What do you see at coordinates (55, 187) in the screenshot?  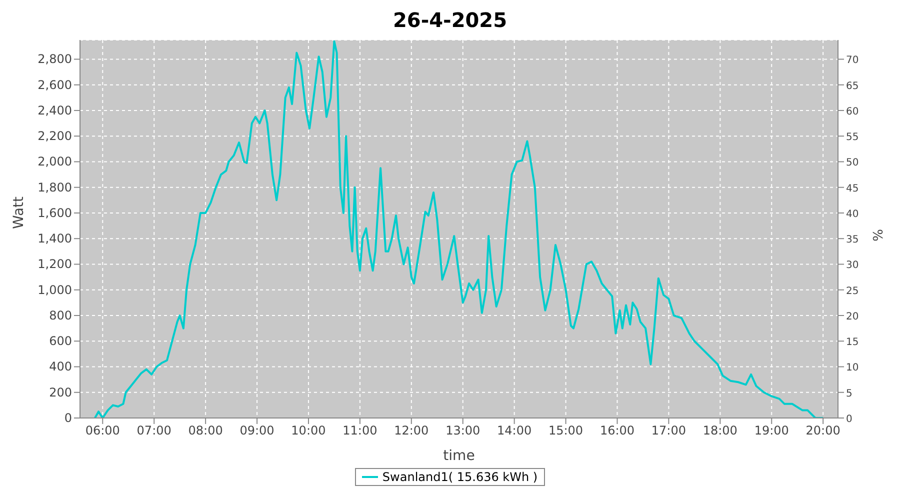 I see `y-tick-label: 1,800` at bounding box center [55, 187].